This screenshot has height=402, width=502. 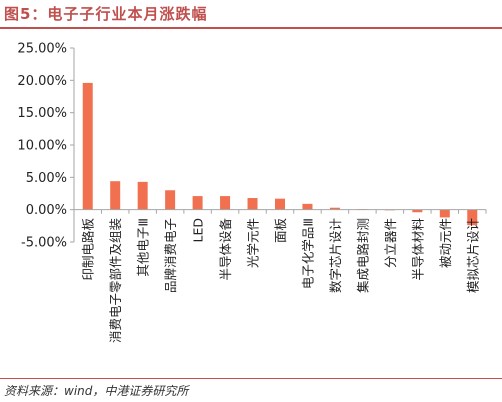 What do you see at coordinates (472, 255) in the screenshot?
I see `category-label: 模拟芯片设计` at bounding box center [472, 255].